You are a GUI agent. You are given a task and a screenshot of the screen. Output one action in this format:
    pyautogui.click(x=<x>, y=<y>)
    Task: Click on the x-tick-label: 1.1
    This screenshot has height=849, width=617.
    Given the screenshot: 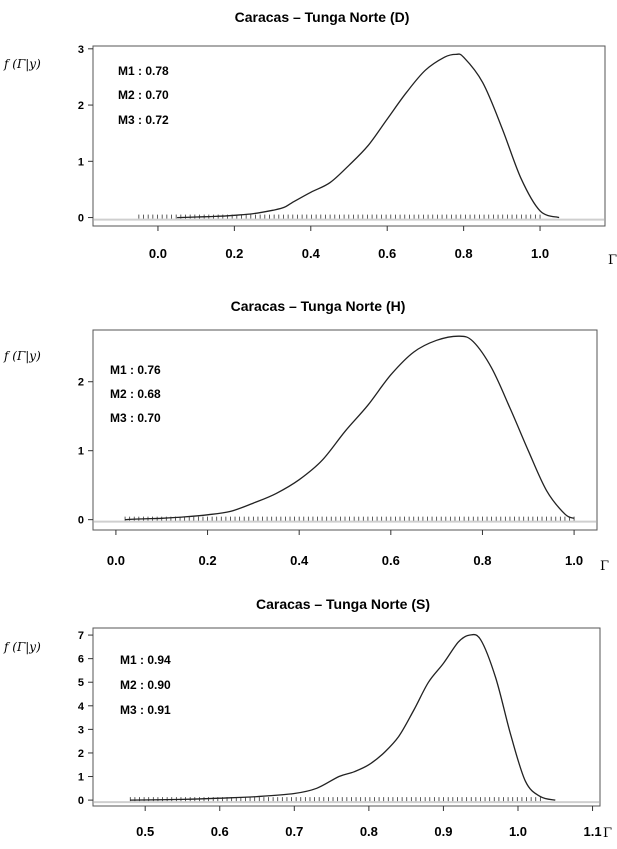 What is the action you would take?
    pyautogui.click(x=593, y=831)
    